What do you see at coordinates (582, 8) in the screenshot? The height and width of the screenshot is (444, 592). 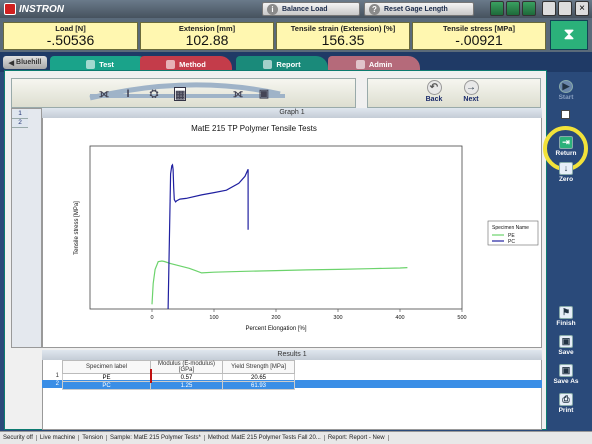 I see `close-icon: ×` at bounding box center [582, 8].